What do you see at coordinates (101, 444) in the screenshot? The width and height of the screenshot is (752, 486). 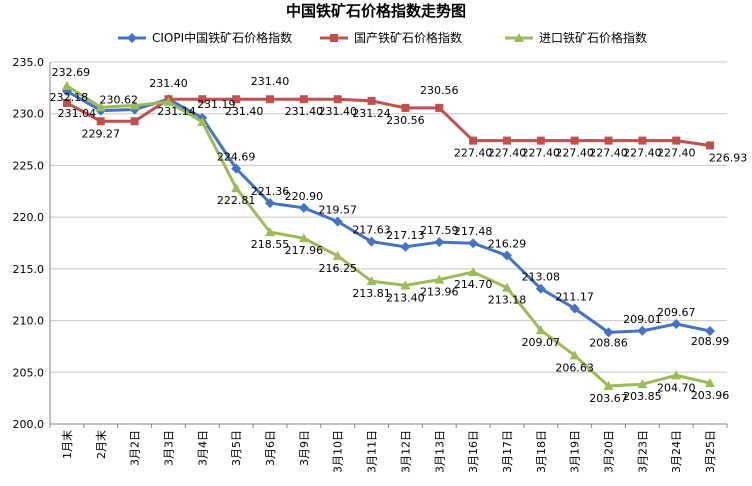 I see `x-tick-label: 2月末` at bounding box center [101, 444].